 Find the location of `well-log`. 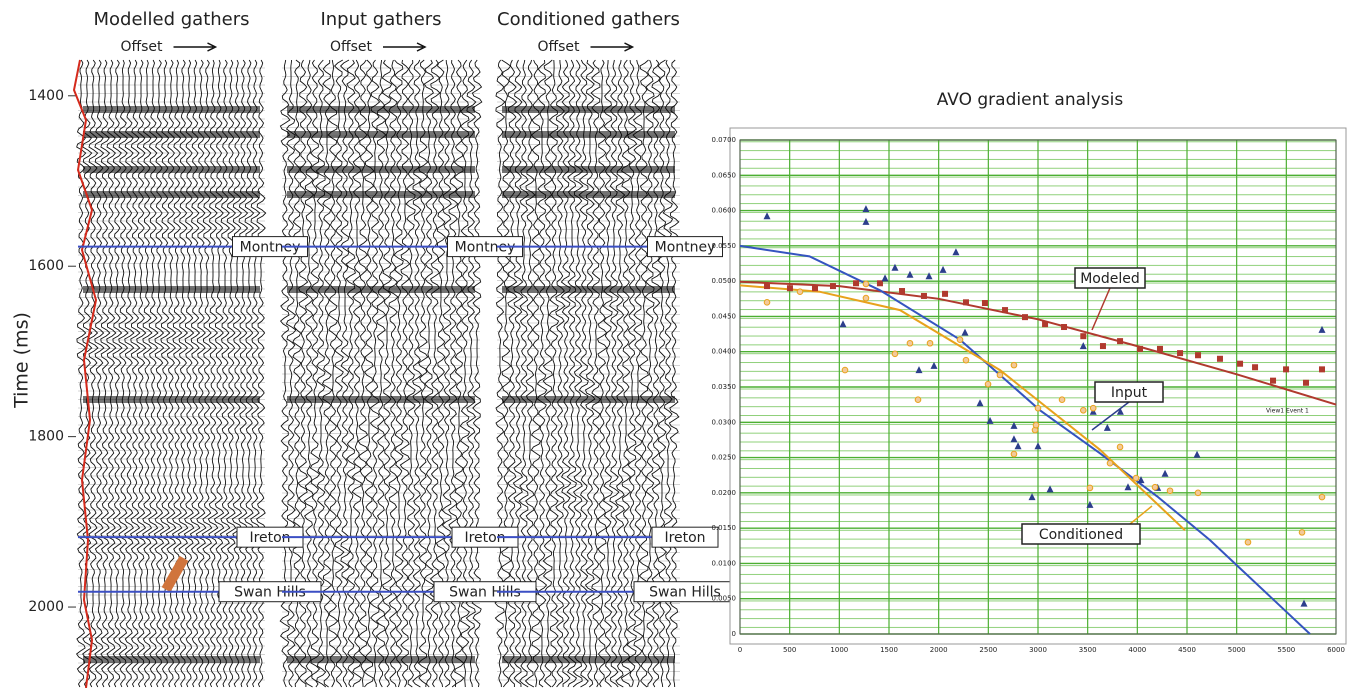

well-log is located at coordinates (85, 373).